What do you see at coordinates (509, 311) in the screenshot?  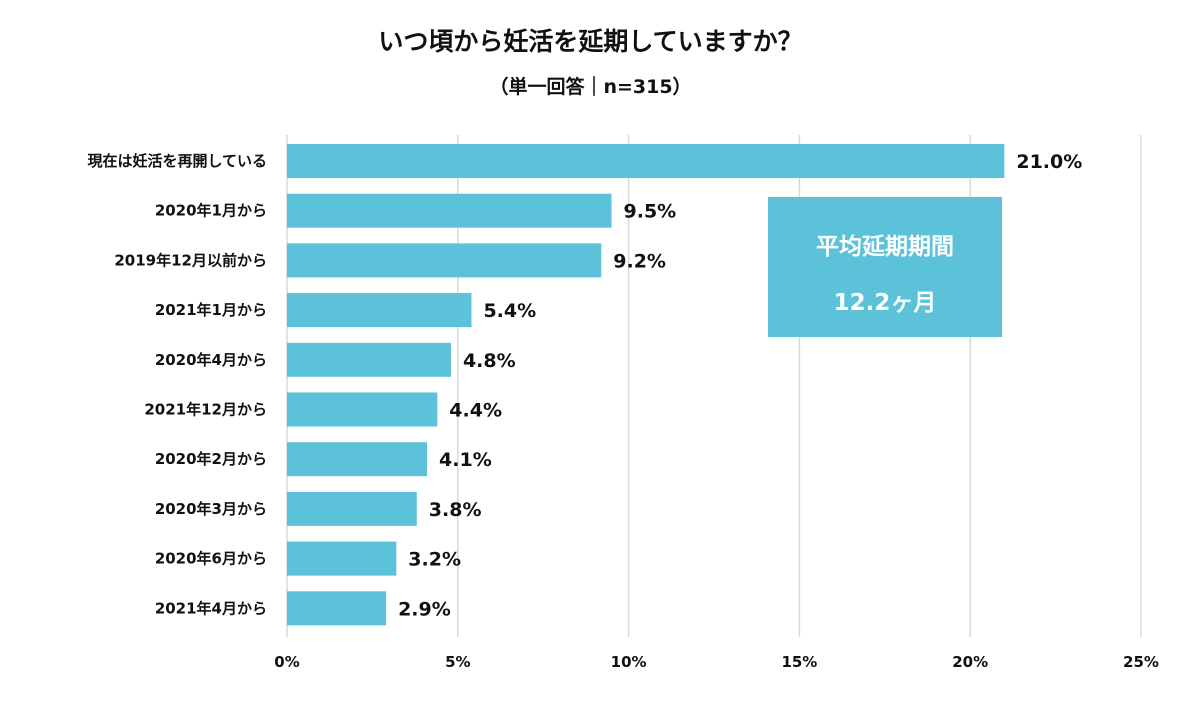 I see `data-label: 5.4%` at bounding box center [509, 311].